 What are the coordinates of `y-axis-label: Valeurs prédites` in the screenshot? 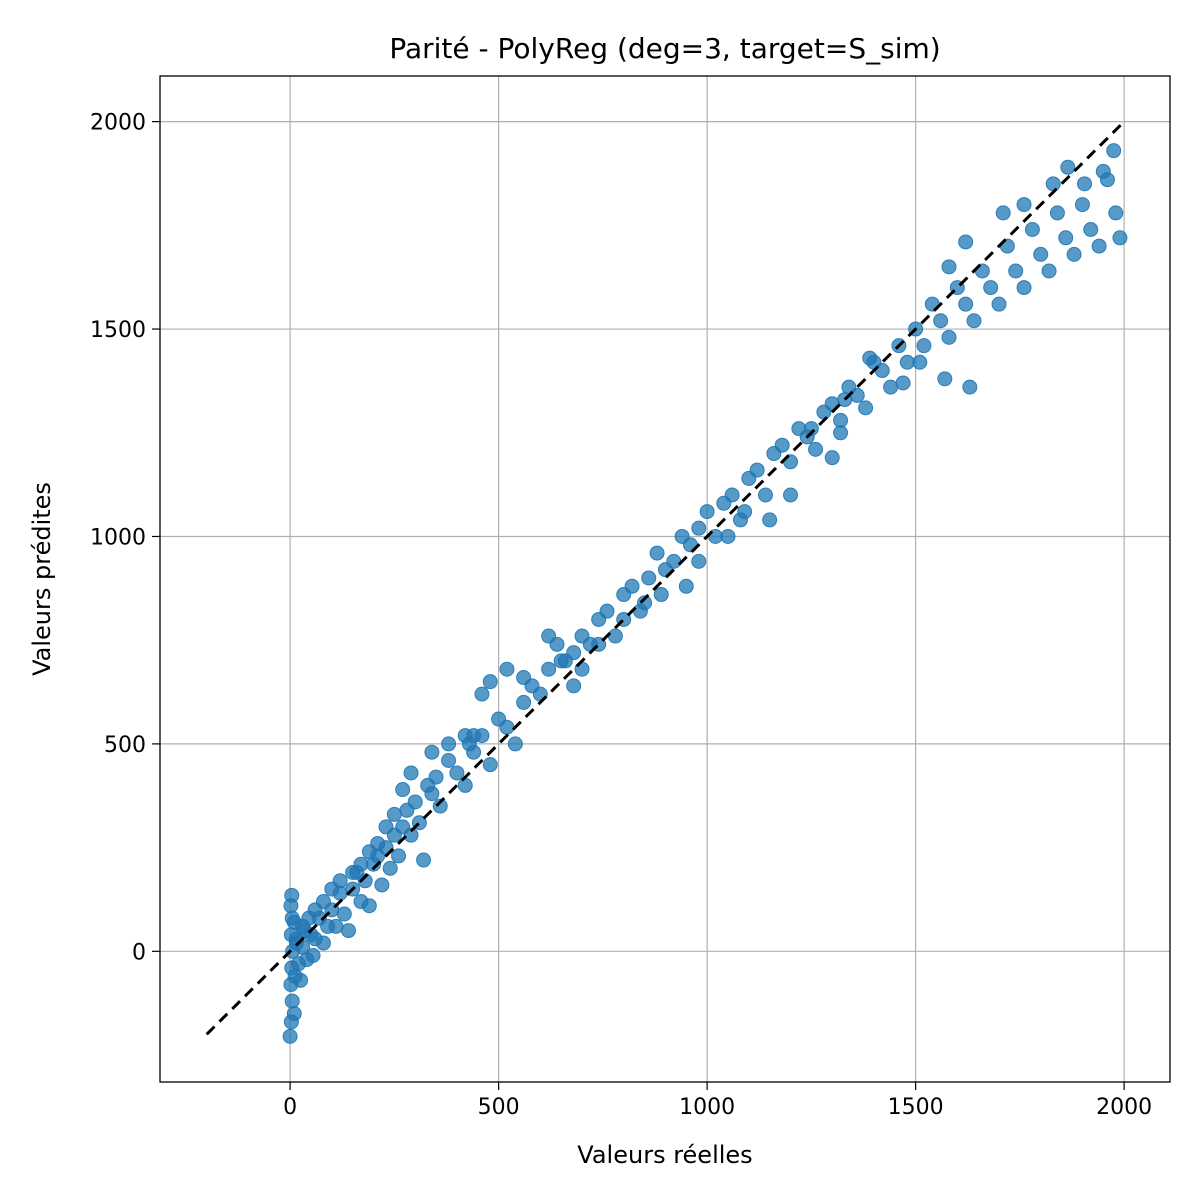 It's located at (42, 579).